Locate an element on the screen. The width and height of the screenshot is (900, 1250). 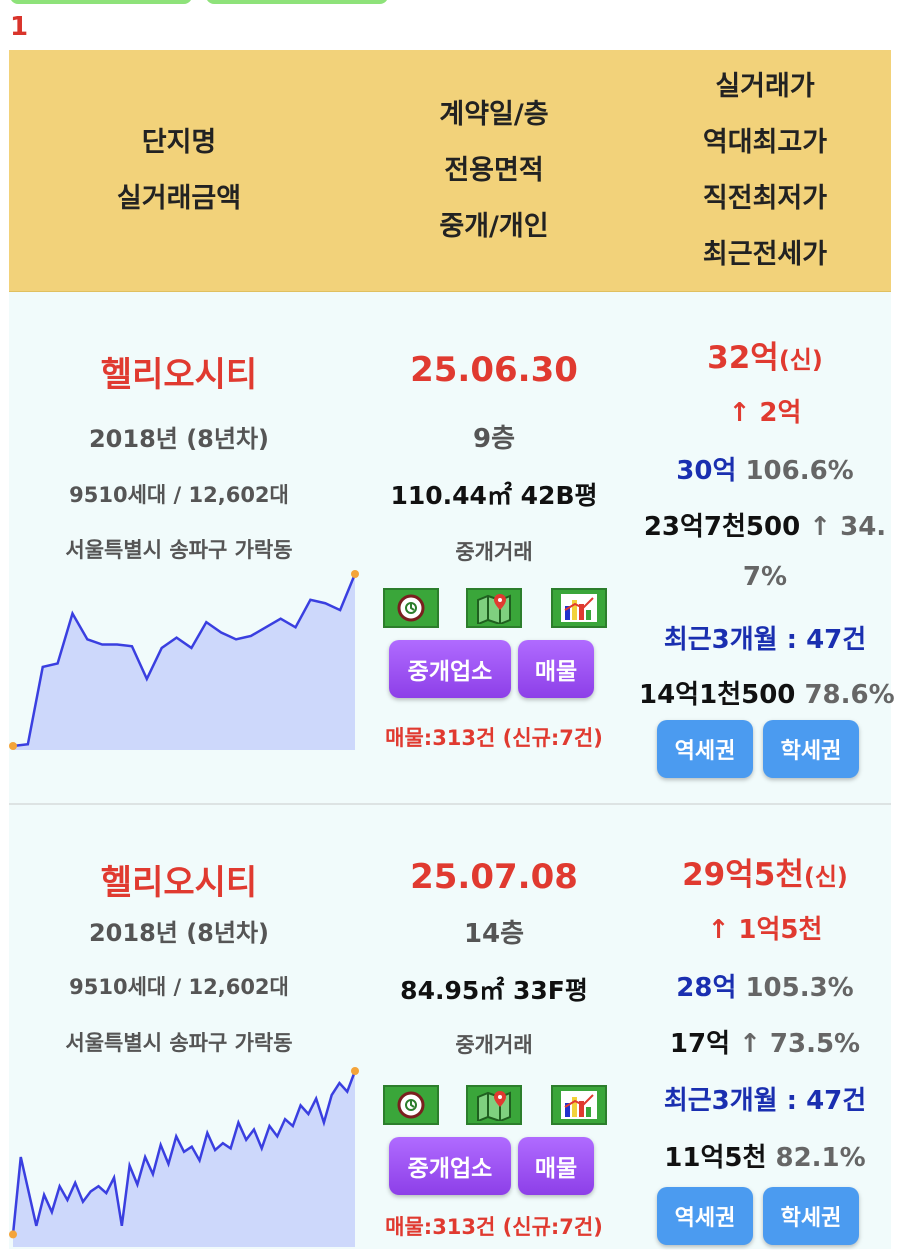
previous-low: 17억 ↑ 73.5% is located at coordinates (765, 1041).